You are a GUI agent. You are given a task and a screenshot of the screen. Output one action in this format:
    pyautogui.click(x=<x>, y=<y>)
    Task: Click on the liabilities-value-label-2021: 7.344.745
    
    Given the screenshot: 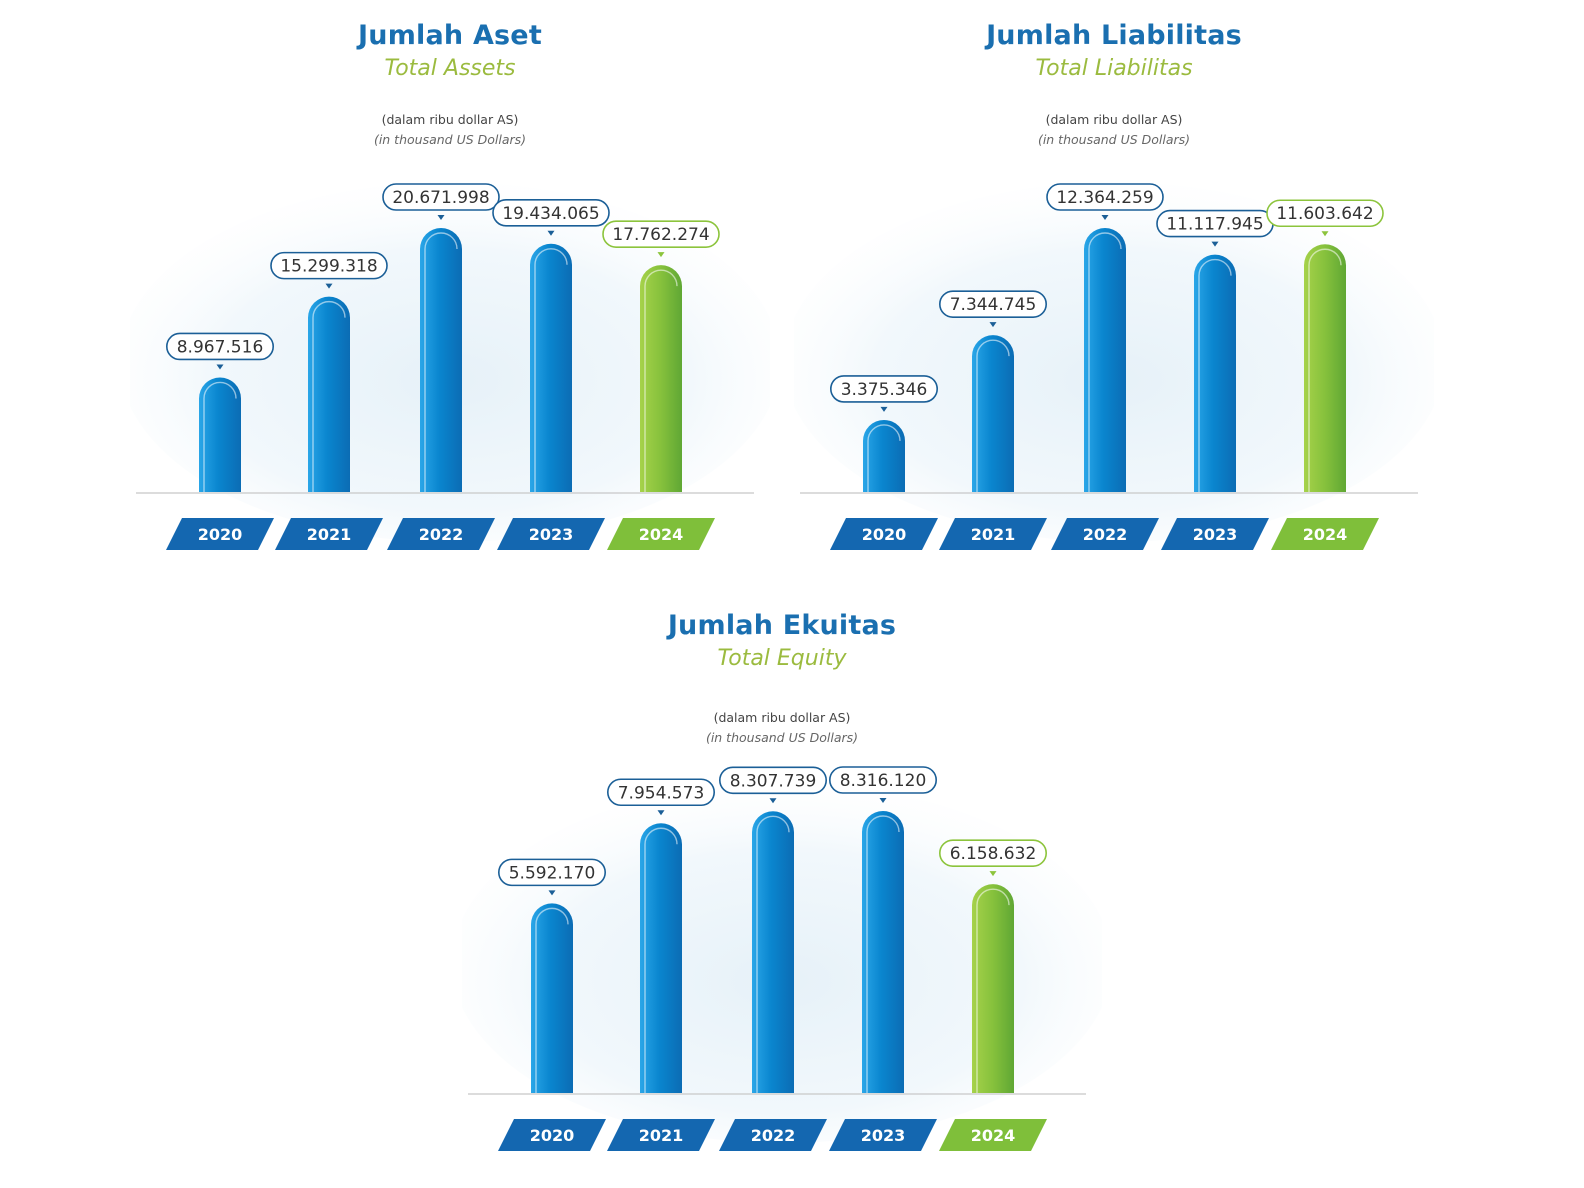 What is the action you would take?
    pyautogui.click(x=993, y=305)
    